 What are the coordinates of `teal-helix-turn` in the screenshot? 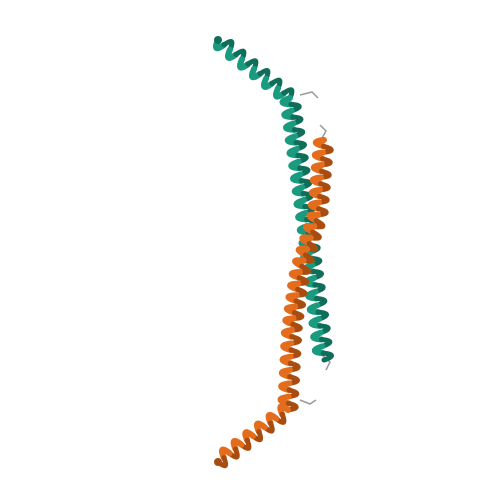 It's located at (327, 356).